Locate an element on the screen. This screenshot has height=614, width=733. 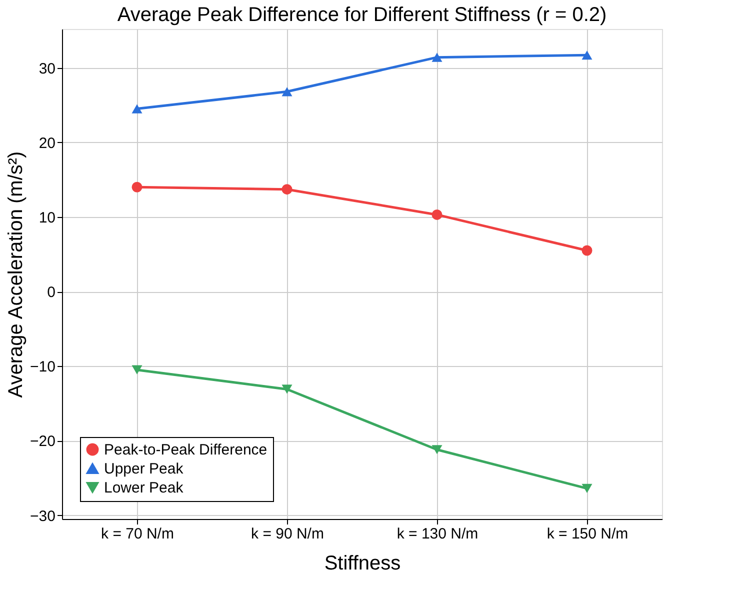
legend-label: Peak-to-Peak Difference is located at coordinates (186, 450).